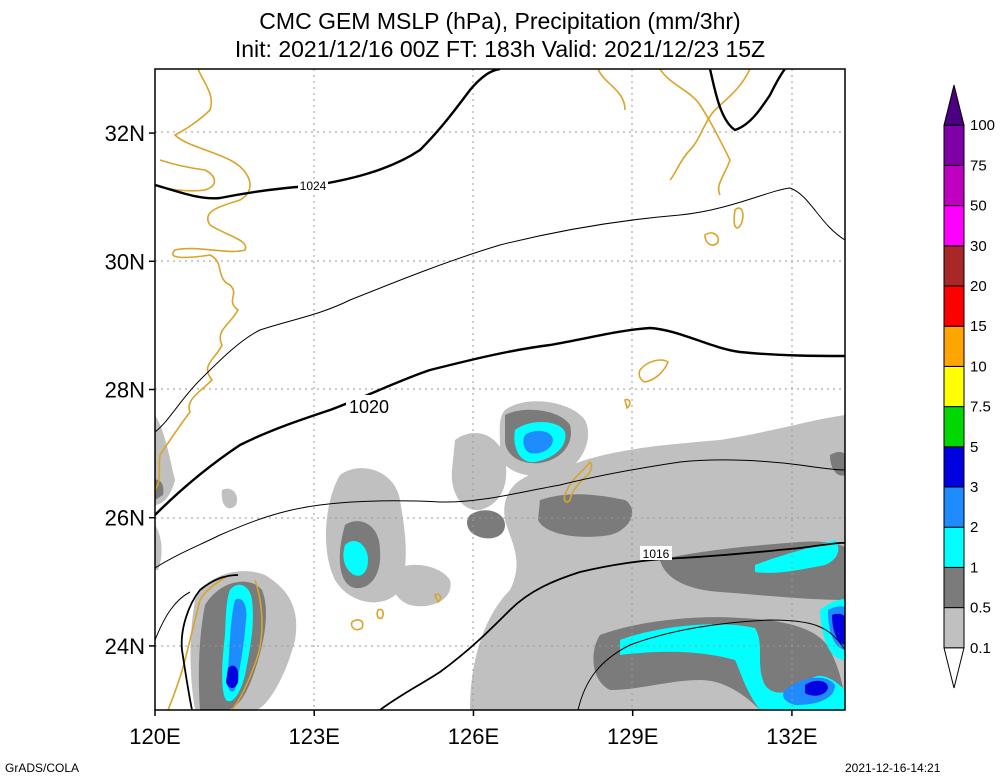  I want to click on colorbar-label: 0.5, so click(980, 608).